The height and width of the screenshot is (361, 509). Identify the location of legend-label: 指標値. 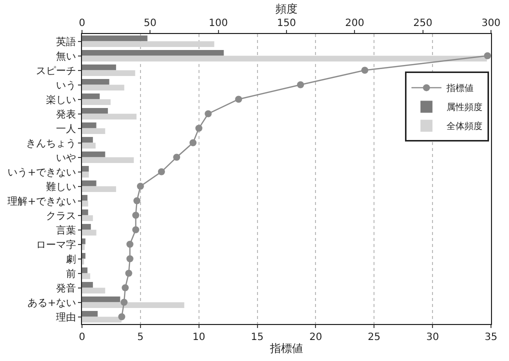
(459, 88).